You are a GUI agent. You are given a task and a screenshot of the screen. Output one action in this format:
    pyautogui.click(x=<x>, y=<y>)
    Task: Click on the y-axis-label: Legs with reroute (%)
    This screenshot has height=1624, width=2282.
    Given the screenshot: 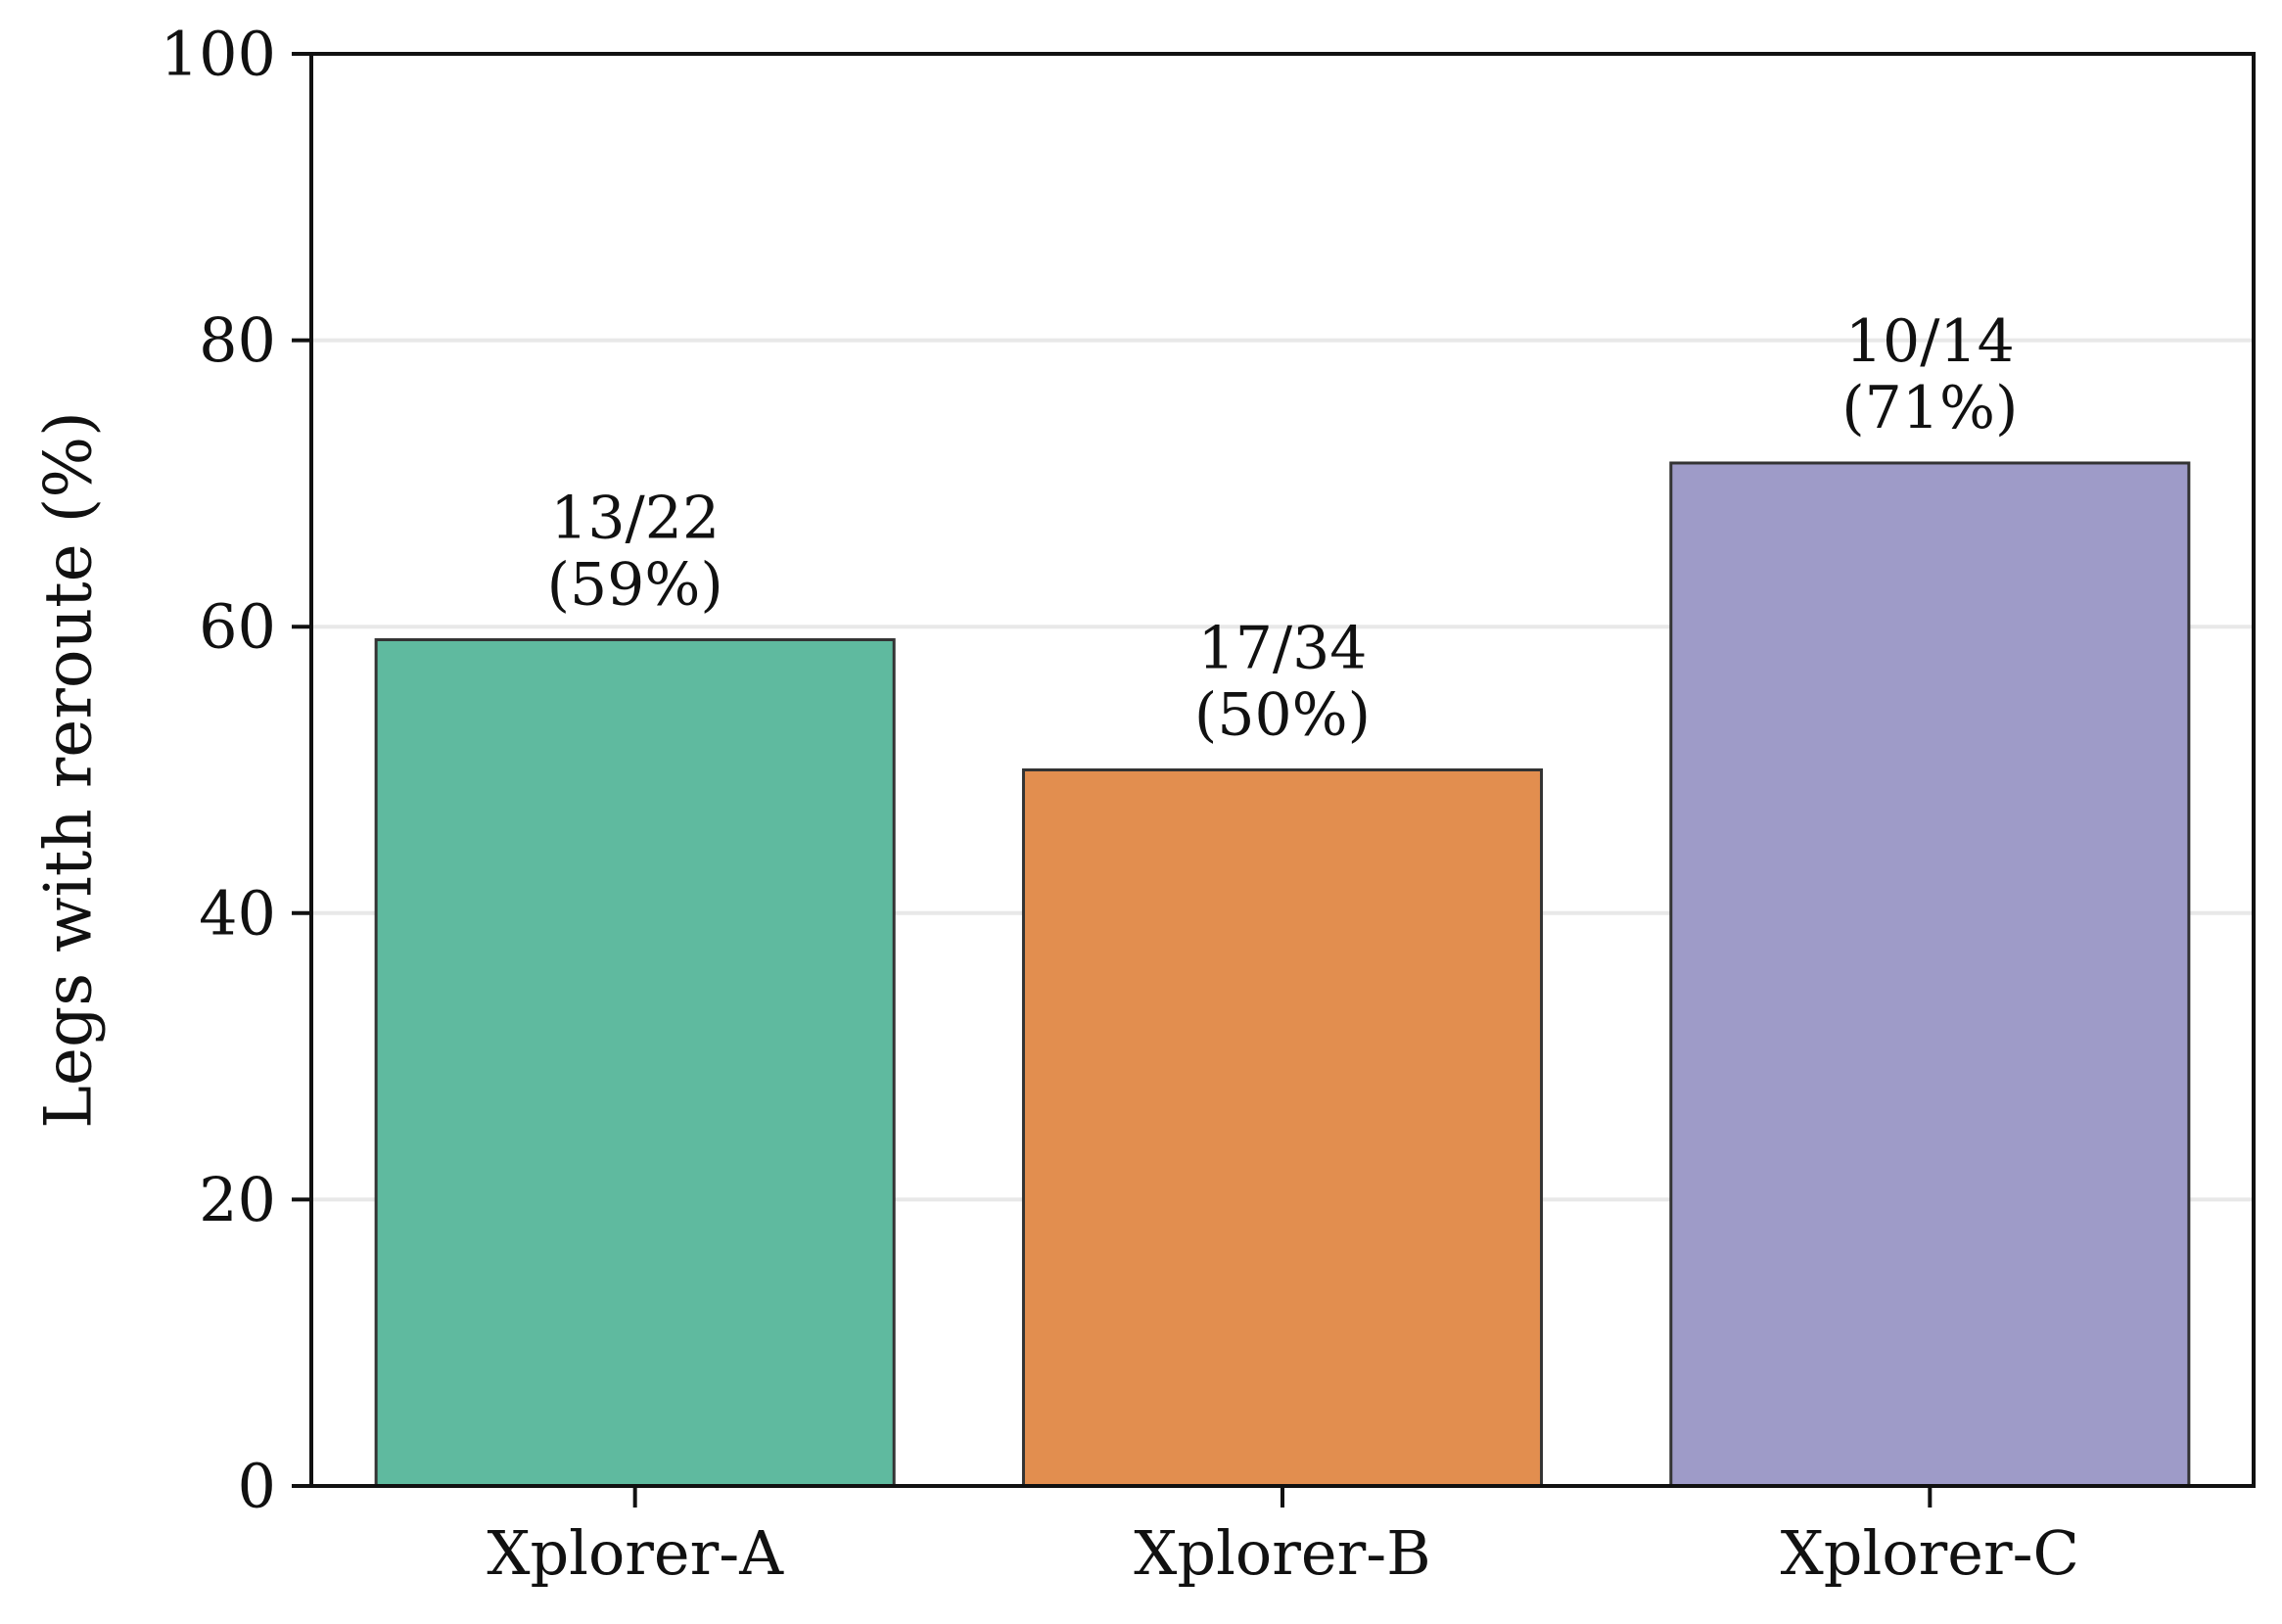 What is the action you would take?
    pyautogui.click(x=69, y=770)
    